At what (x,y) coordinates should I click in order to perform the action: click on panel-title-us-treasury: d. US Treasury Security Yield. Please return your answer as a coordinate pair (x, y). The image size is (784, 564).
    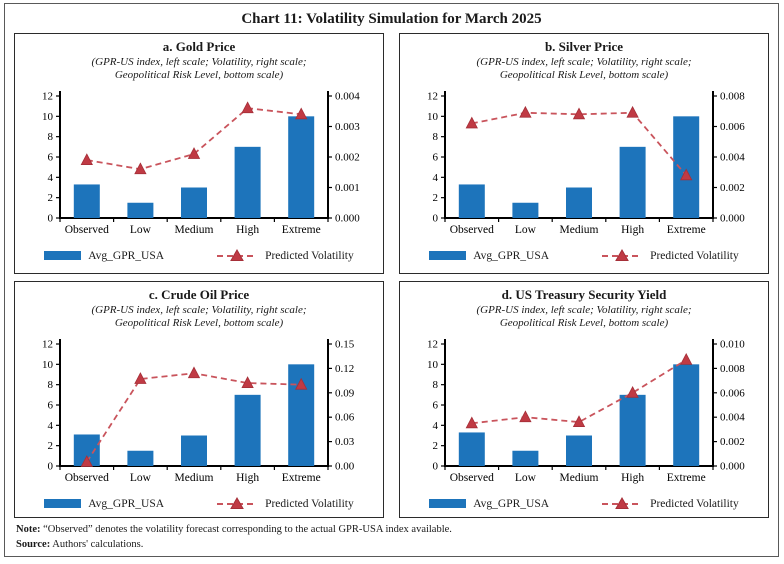
    Looking at the image, I should click on (584, 294).